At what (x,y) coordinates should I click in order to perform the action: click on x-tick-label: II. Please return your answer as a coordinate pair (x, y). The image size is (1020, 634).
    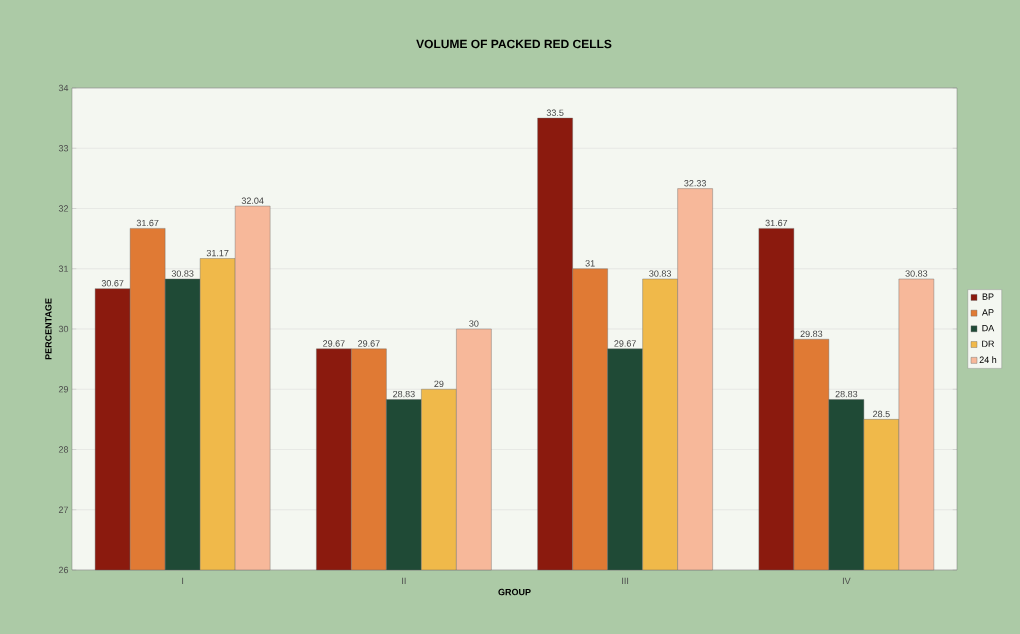
    Looking at the image, I should click on (404, 580).